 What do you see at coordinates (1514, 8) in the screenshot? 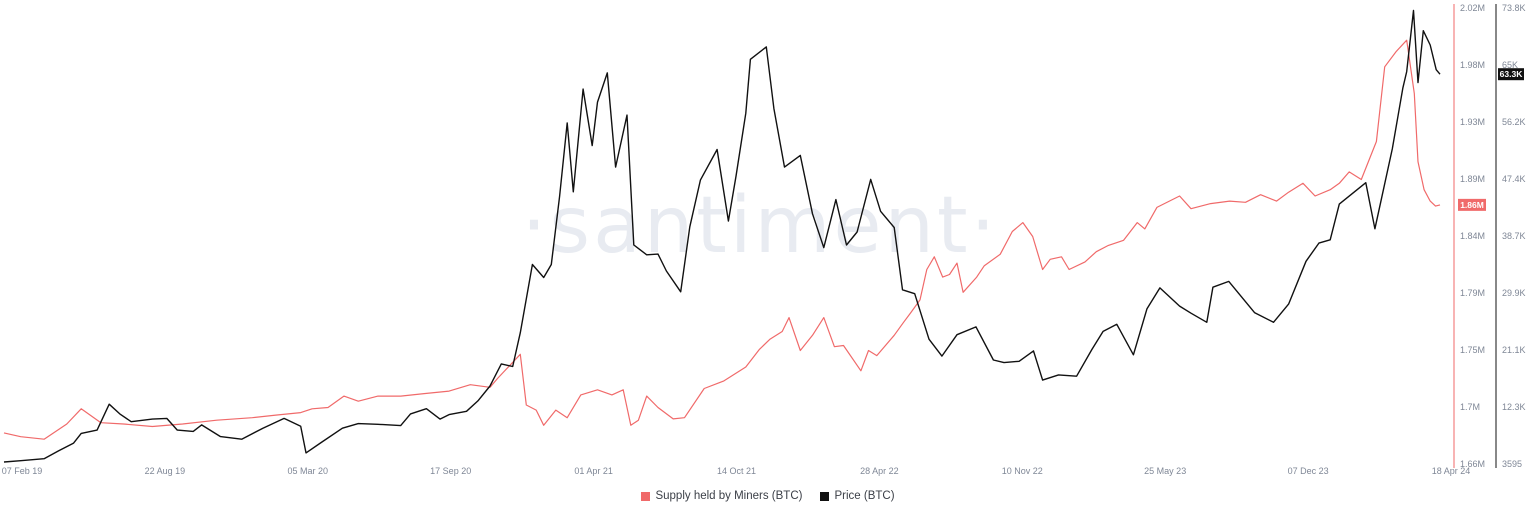
I see `price-tick-label: 73.8K` at bounding box center [1514, 8].